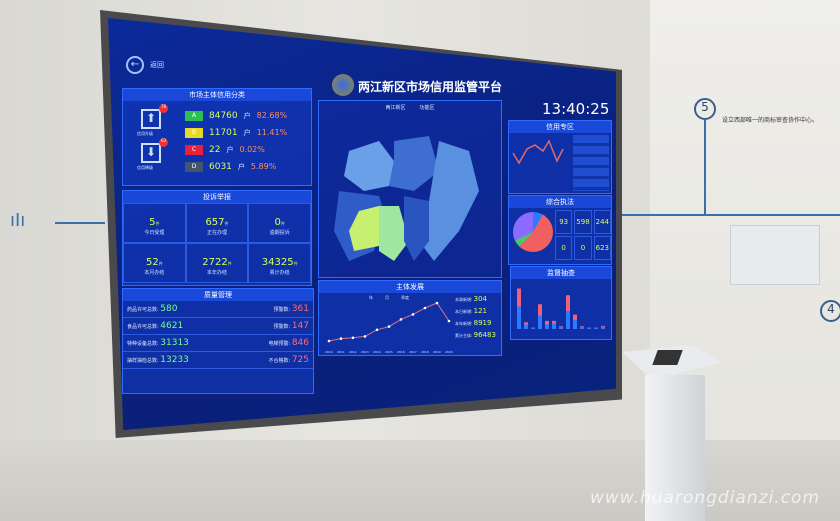 The width and height of the screenshot is (840, 521). I want to click on complaint-stat: 2722件 本年办结, so click(217, 263).